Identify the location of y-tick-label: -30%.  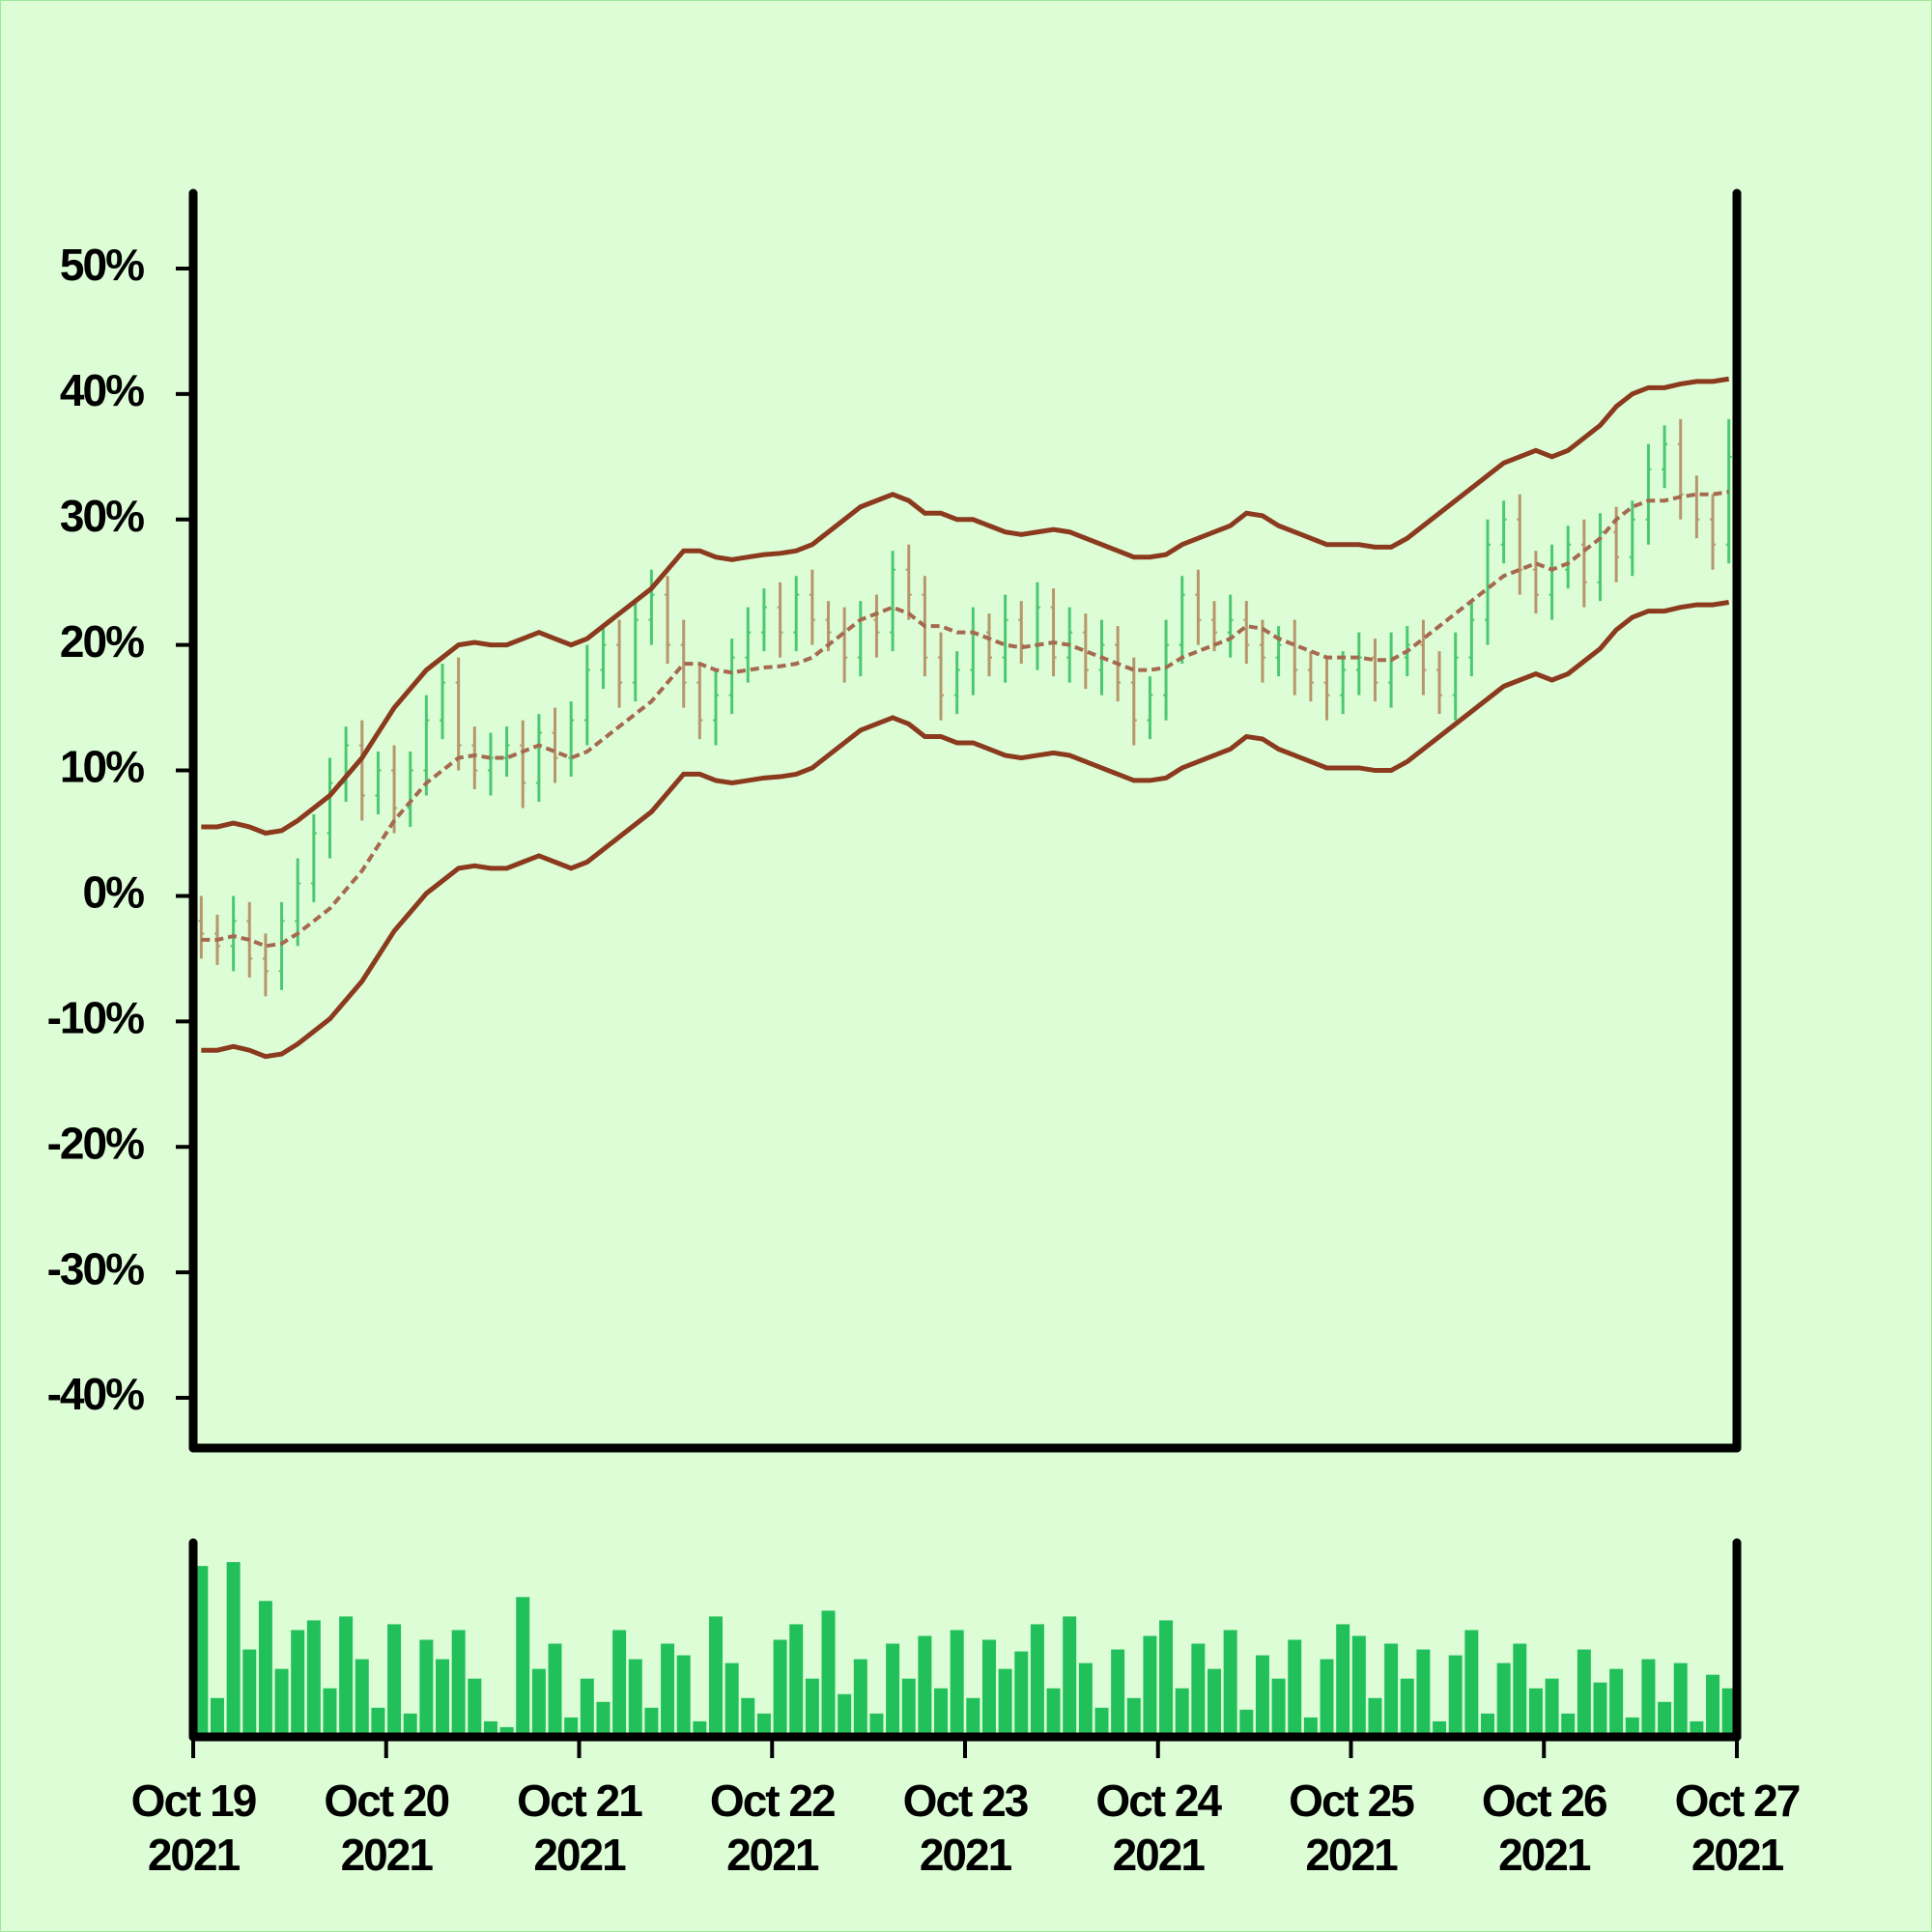
(95, 1268).